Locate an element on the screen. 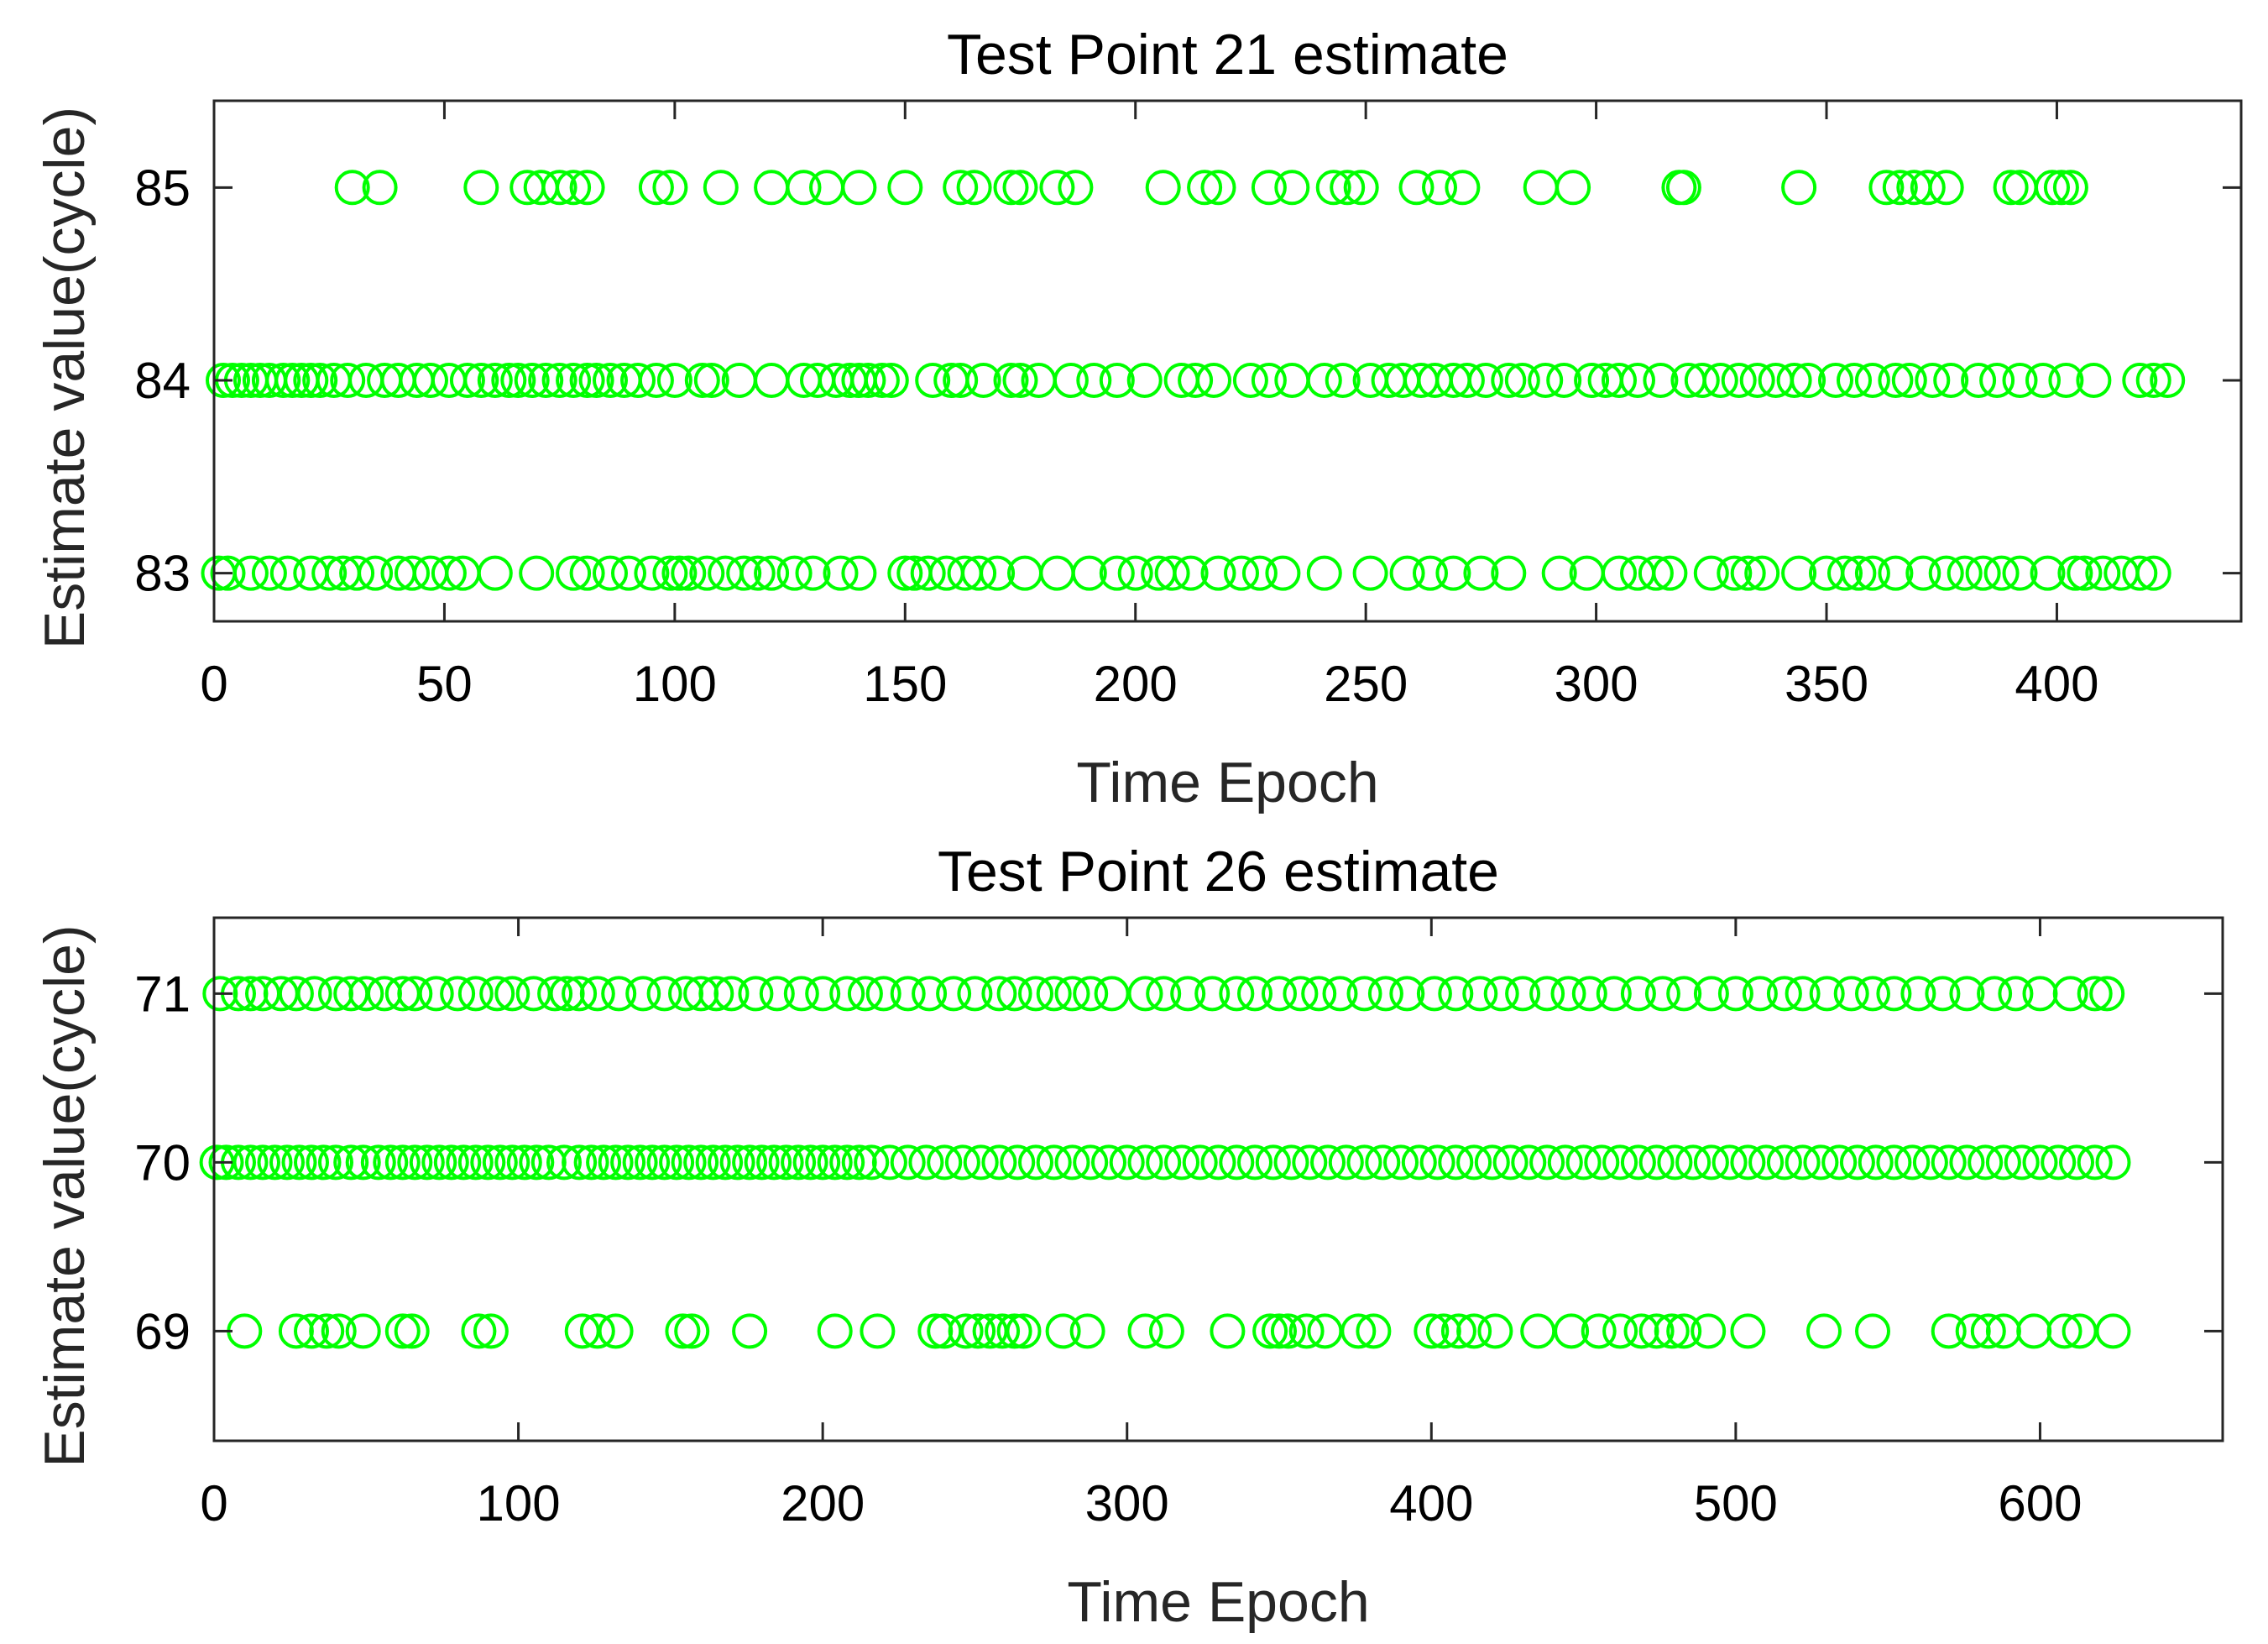 This screenshot has height=1644, width=2268. y-tick-label: 85 is located at coordinates (162, 188).